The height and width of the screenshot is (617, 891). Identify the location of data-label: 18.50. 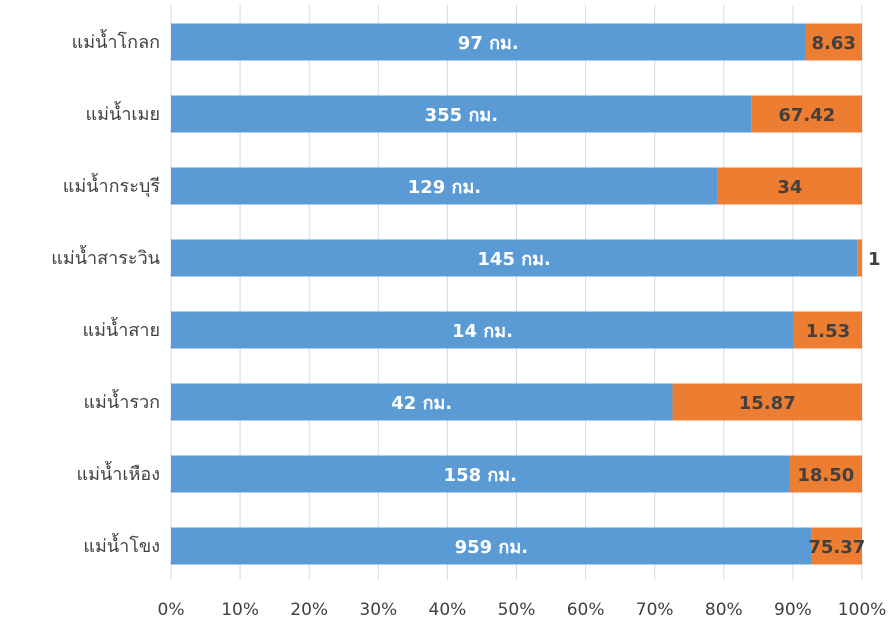
(825, 475).